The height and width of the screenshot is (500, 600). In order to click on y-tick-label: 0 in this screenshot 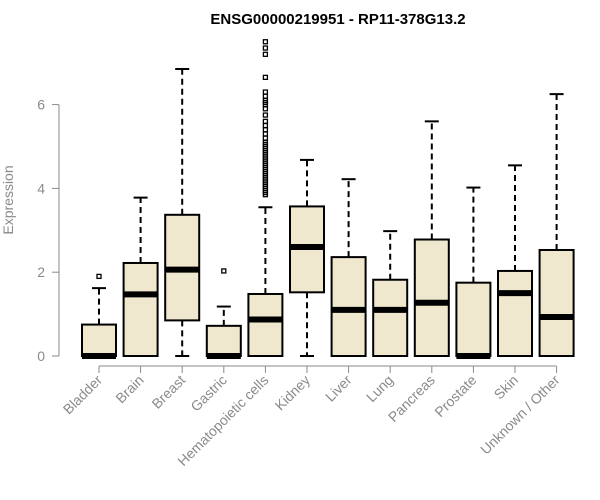, I will do `click(41, 356)`.